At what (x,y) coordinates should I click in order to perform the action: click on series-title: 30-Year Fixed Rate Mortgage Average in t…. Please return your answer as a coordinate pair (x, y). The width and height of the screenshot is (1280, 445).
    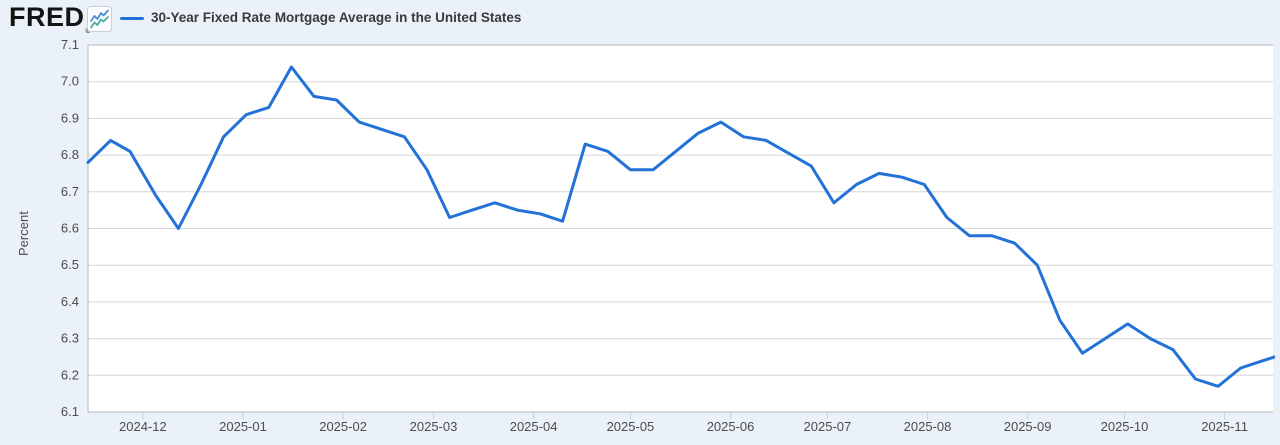
    Looking at the image, I should click on (336, 17).